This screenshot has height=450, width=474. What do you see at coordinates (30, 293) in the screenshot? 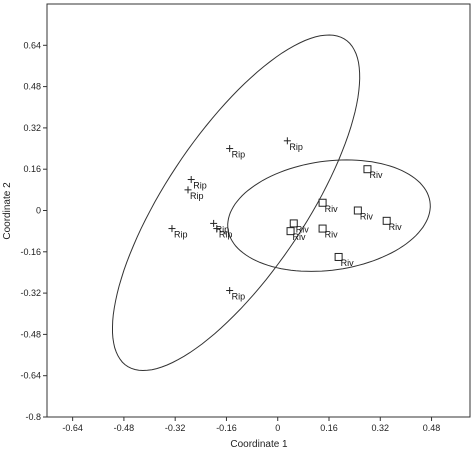
I see `y-tick-label: -0.32` at bounding box center [30, 293].